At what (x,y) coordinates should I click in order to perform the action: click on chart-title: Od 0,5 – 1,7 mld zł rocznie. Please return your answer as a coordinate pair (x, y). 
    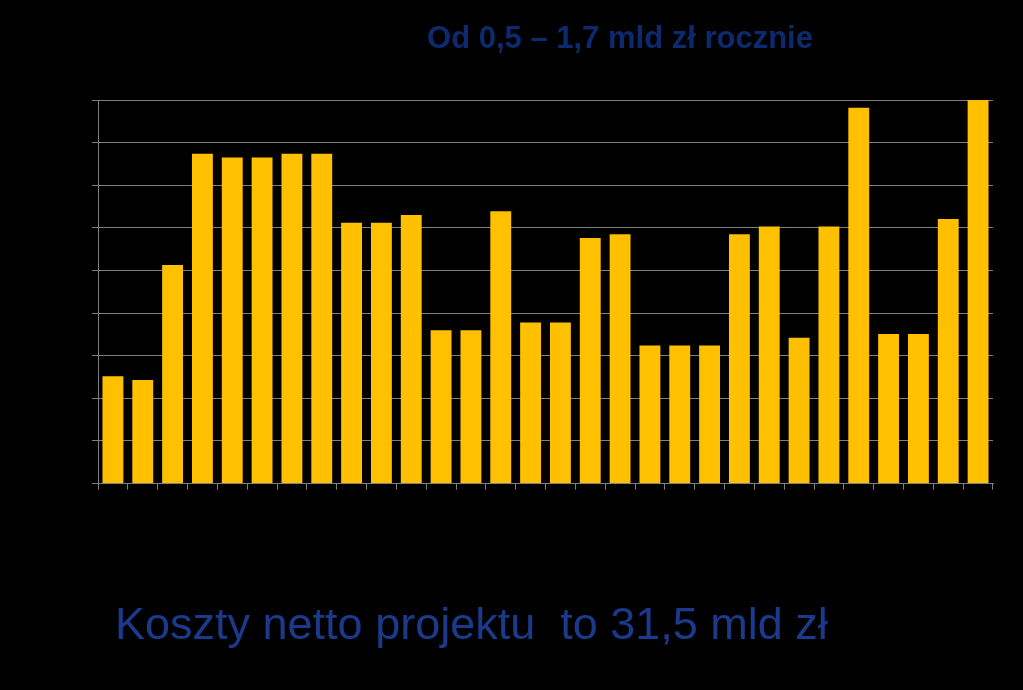
    Looking at the image, I should click on (620, 38).